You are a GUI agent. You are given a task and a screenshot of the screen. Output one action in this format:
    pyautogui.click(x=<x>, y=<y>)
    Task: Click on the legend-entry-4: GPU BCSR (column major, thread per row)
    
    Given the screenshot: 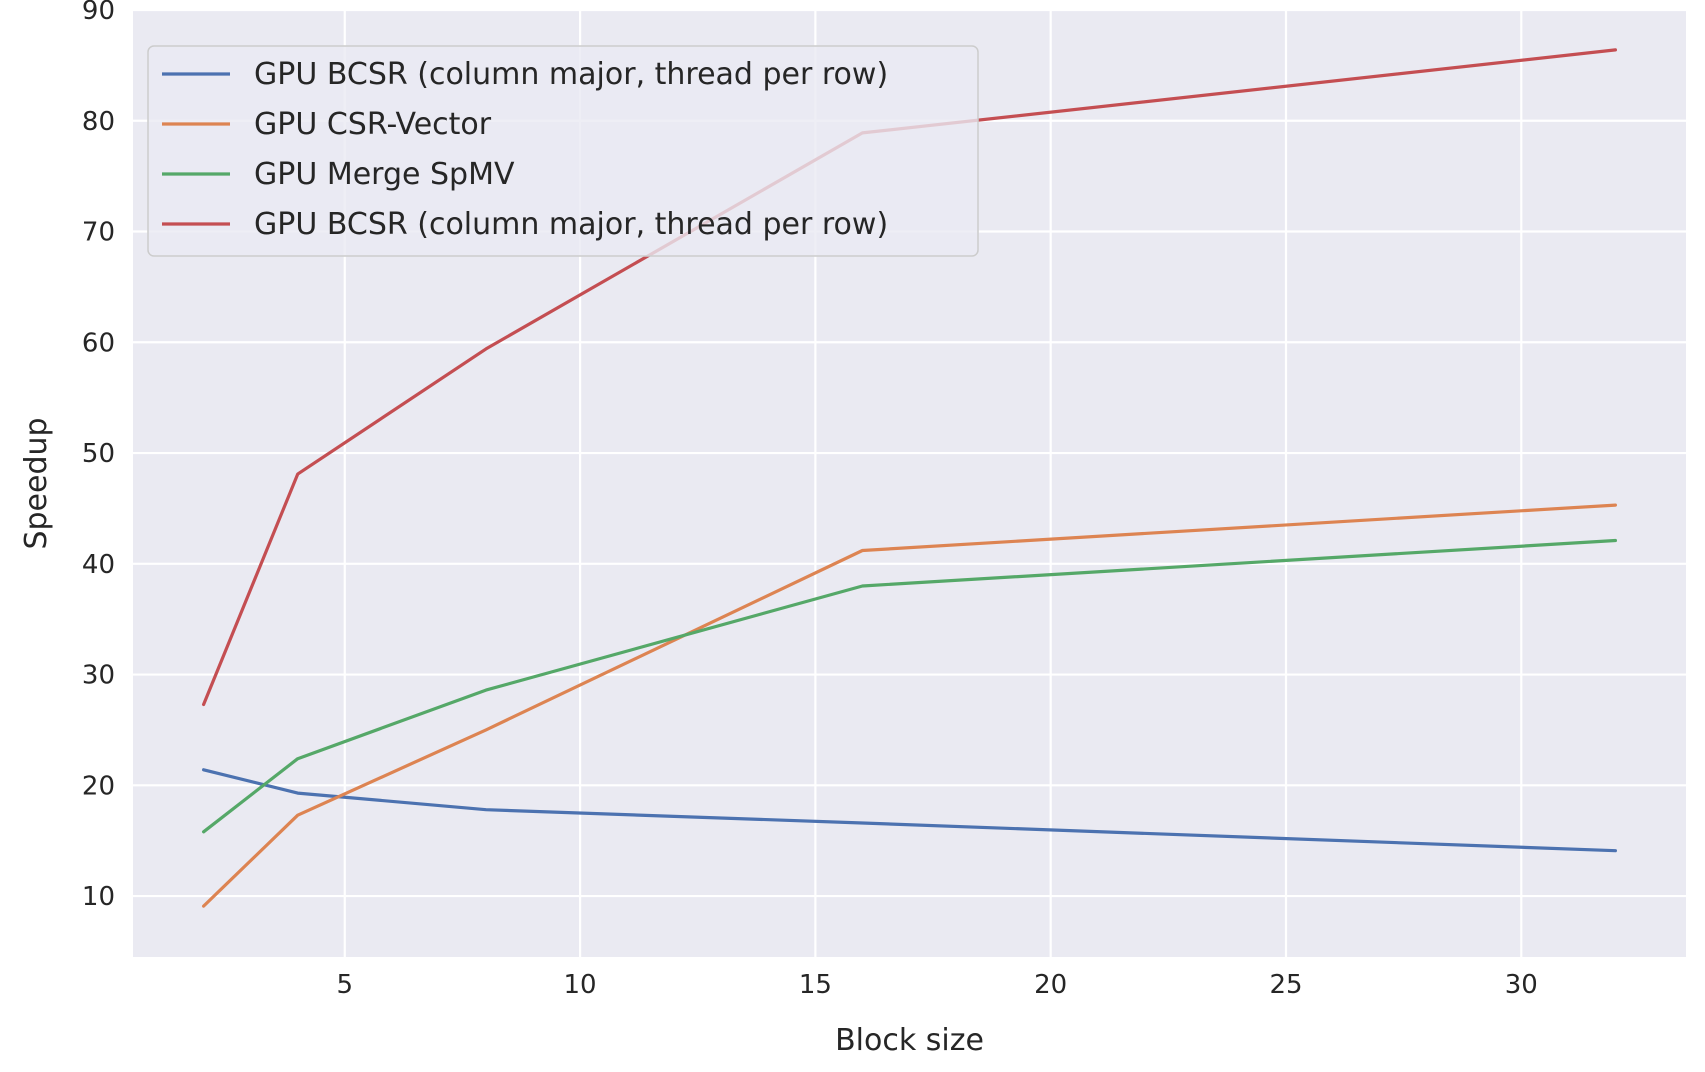 What is the action you would take?
    pyautogui.click(x=571, y=224)
    